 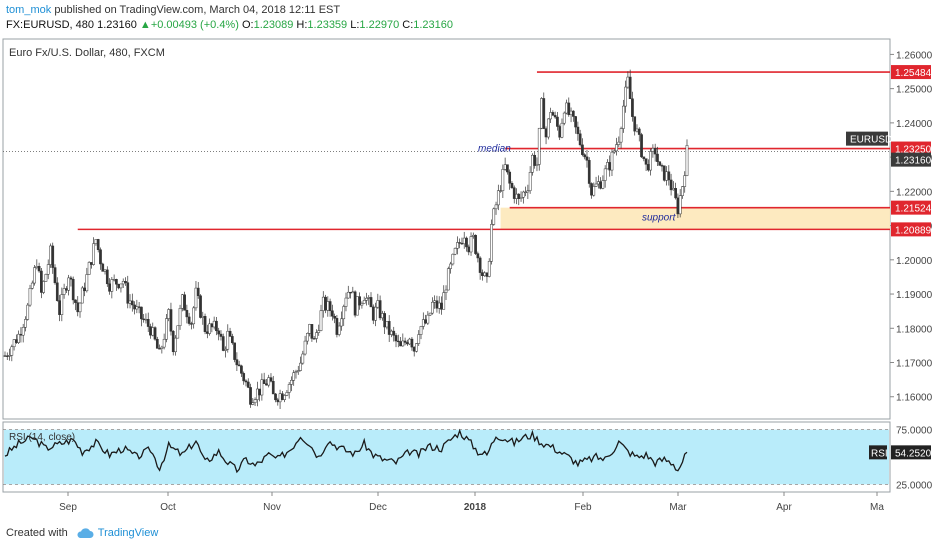 I want to click on median-label: median, so click(x=494, y=149).